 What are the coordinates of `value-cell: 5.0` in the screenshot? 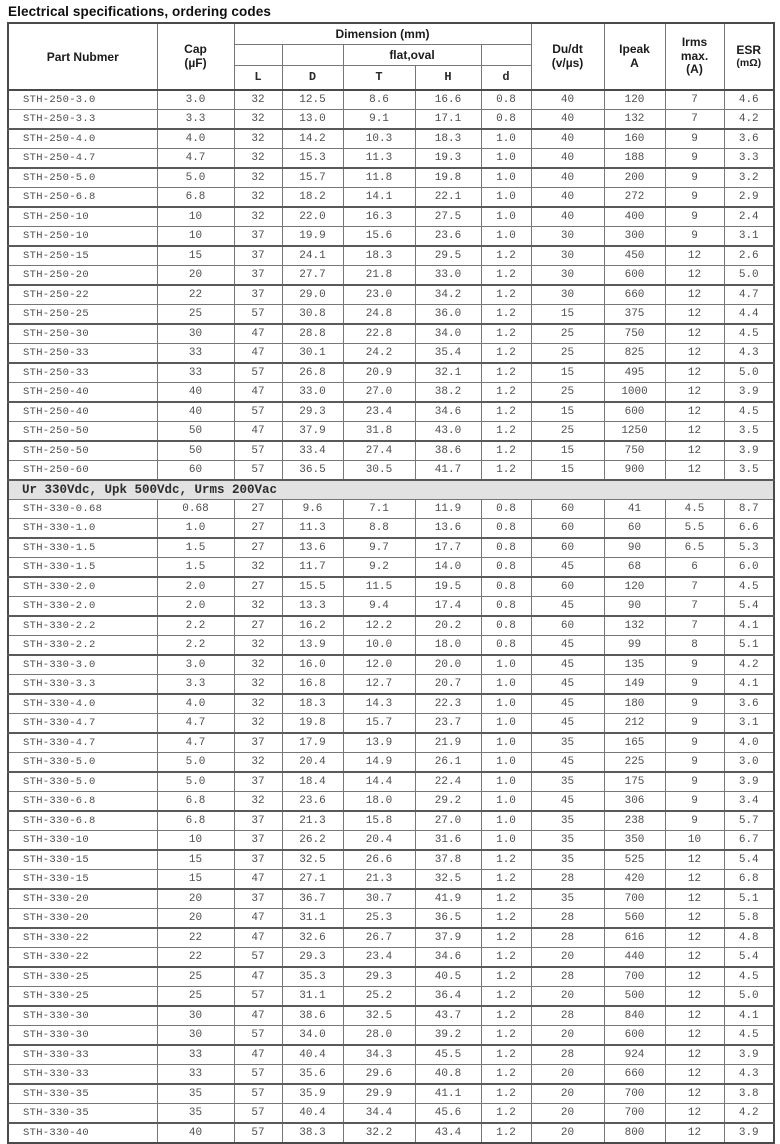 It's located at (195, 177).